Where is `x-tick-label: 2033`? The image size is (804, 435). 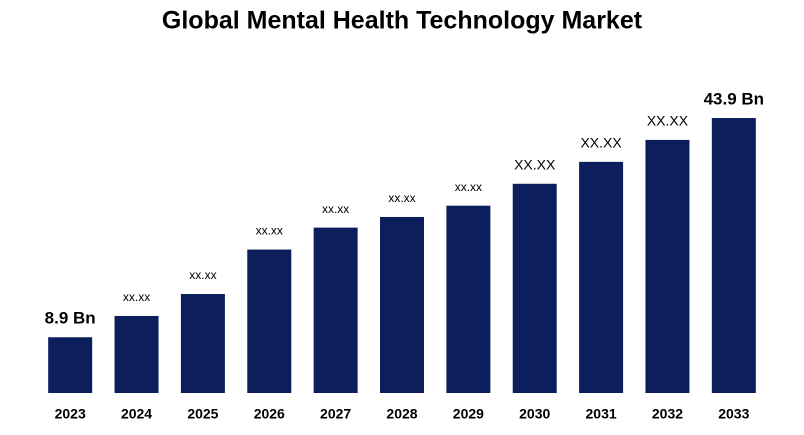 x-tick-label: 2033 is located at coordinates (733, 414).